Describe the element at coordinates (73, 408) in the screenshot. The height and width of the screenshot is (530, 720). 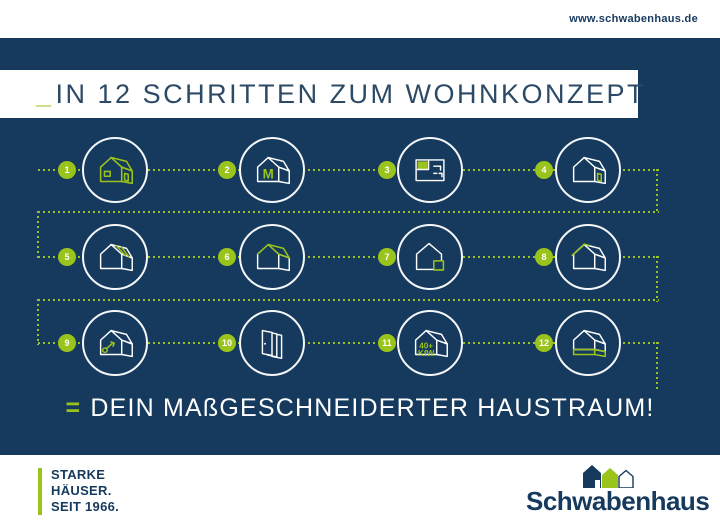
I see `equals-sign: =` at that location.